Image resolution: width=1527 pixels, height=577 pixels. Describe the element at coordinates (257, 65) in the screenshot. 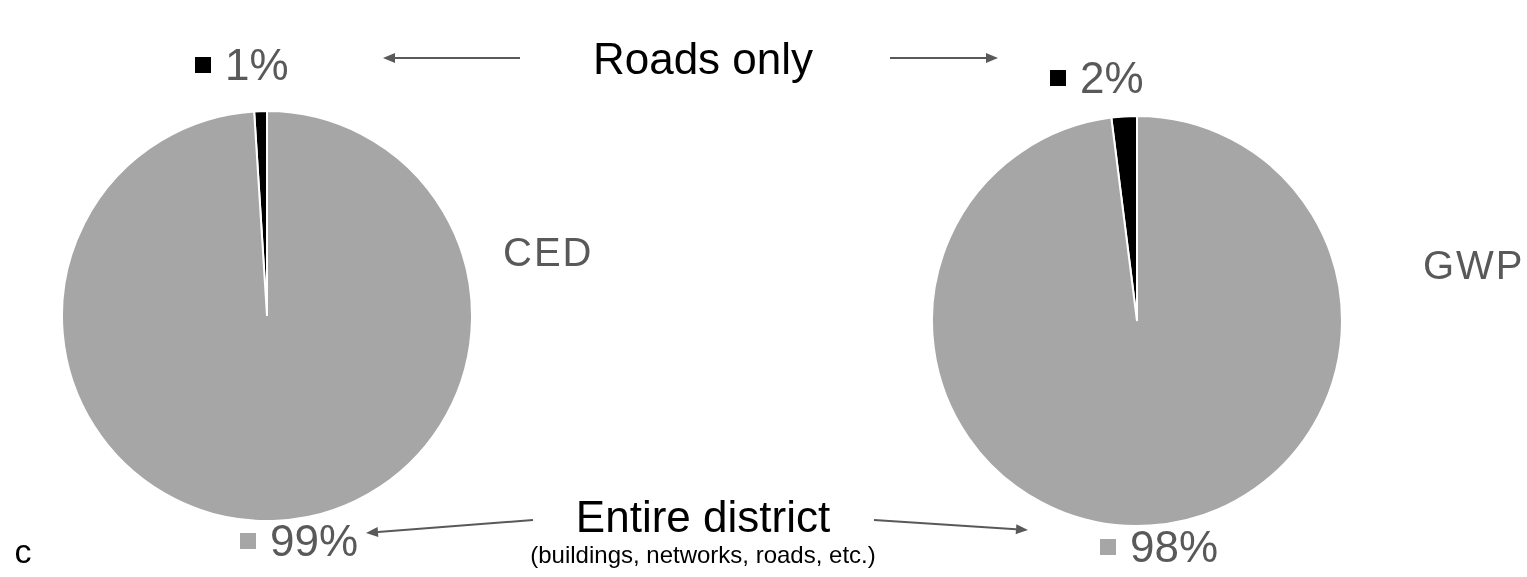

I see `data-label: 1%` at that location.